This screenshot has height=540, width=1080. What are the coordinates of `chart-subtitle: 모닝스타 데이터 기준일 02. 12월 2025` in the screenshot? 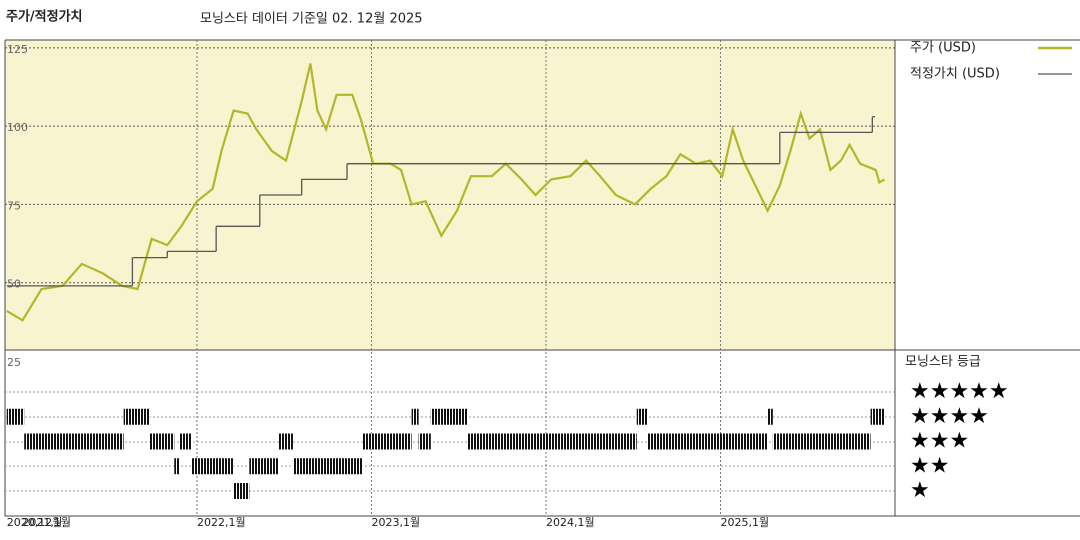 It's located at (311, 19).